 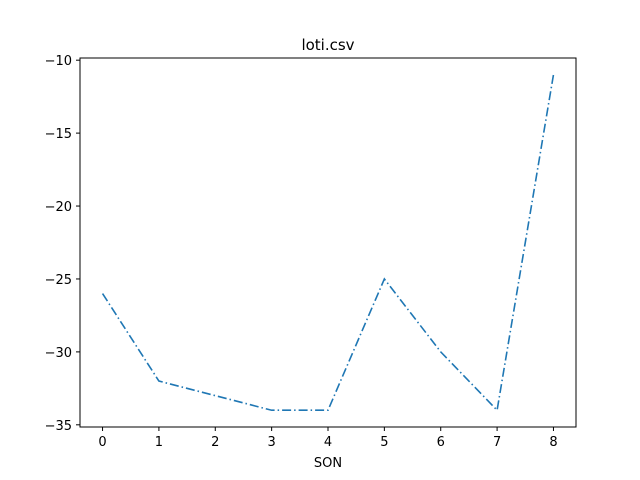 What do you see at coordinates (102, 442) in the screenshot?
I see `x-tick-label: 0` at bounding box center [102, 442].